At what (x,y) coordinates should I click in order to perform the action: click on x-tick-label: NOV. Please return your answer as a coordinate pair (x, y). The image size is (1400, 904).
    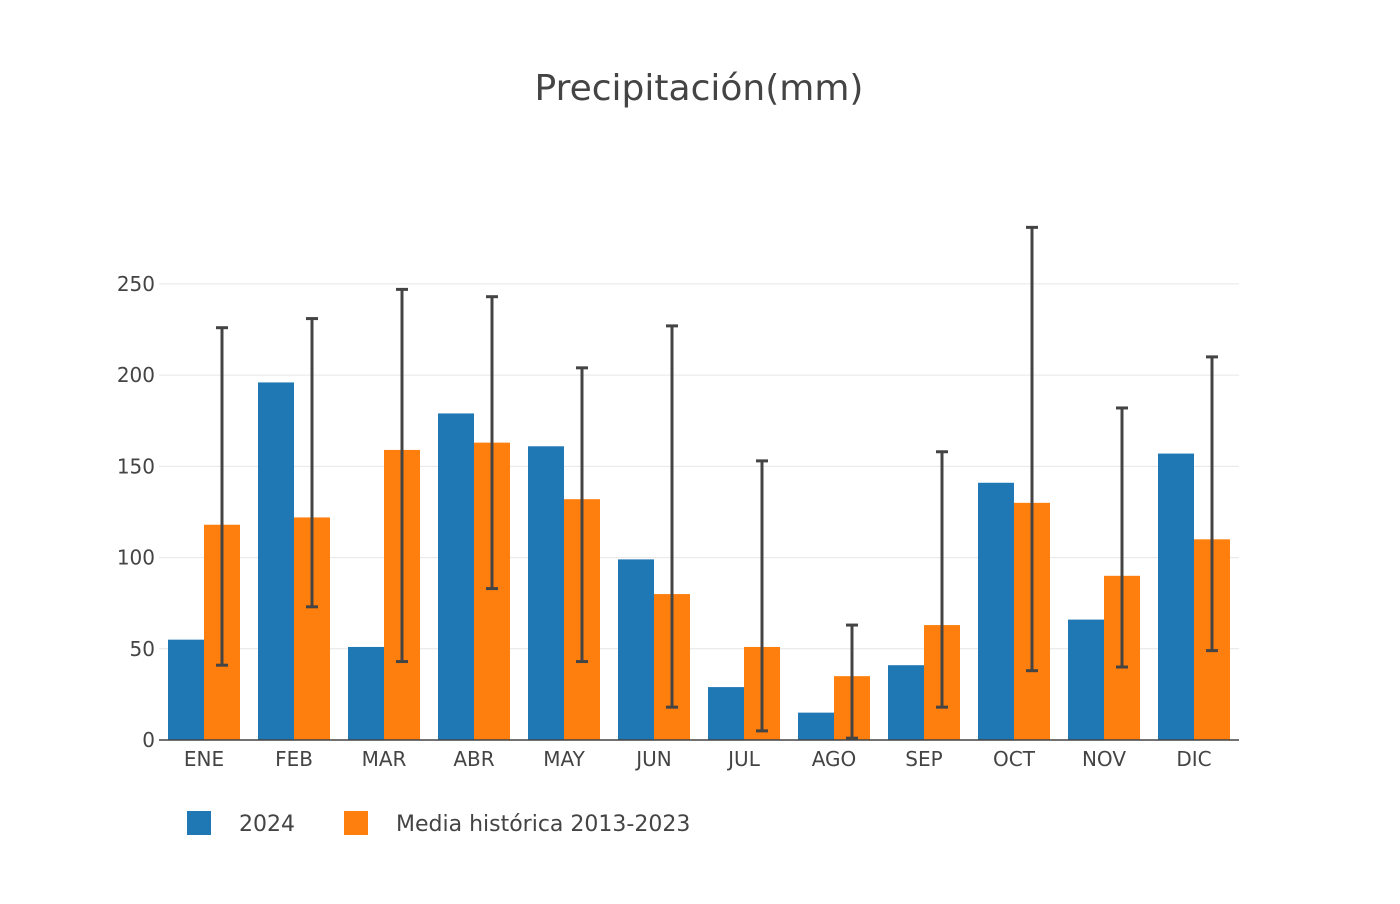
    Looking at the image, I should click on (1104, 759).